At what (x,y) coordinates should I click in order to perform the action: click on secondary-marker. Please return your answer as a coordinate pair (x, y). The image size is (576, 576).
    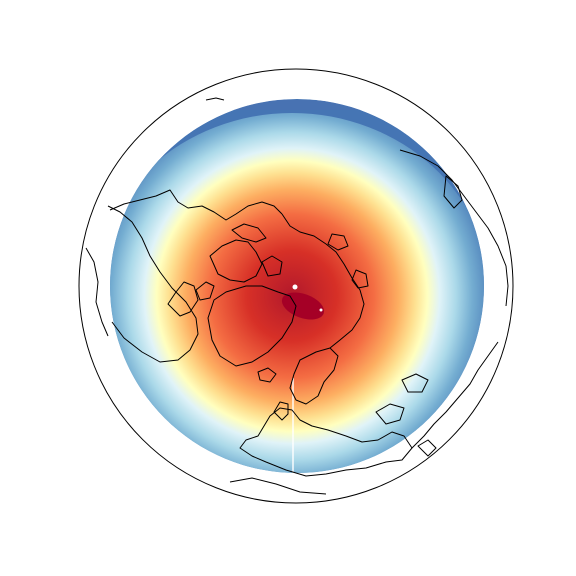
    Looking at the image, I should click on (321, 310).